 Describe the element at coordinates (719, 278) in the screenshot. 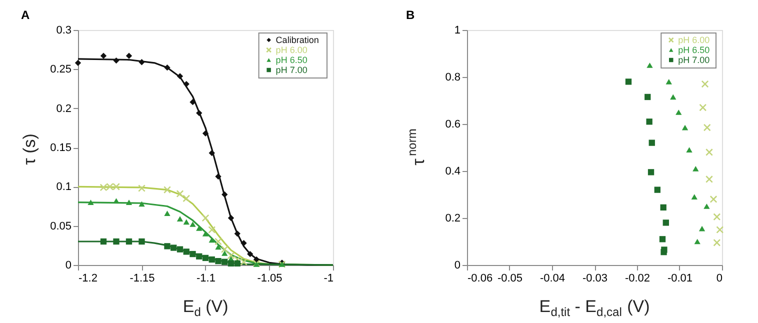

I see `x-tick-label: 0` at that location.